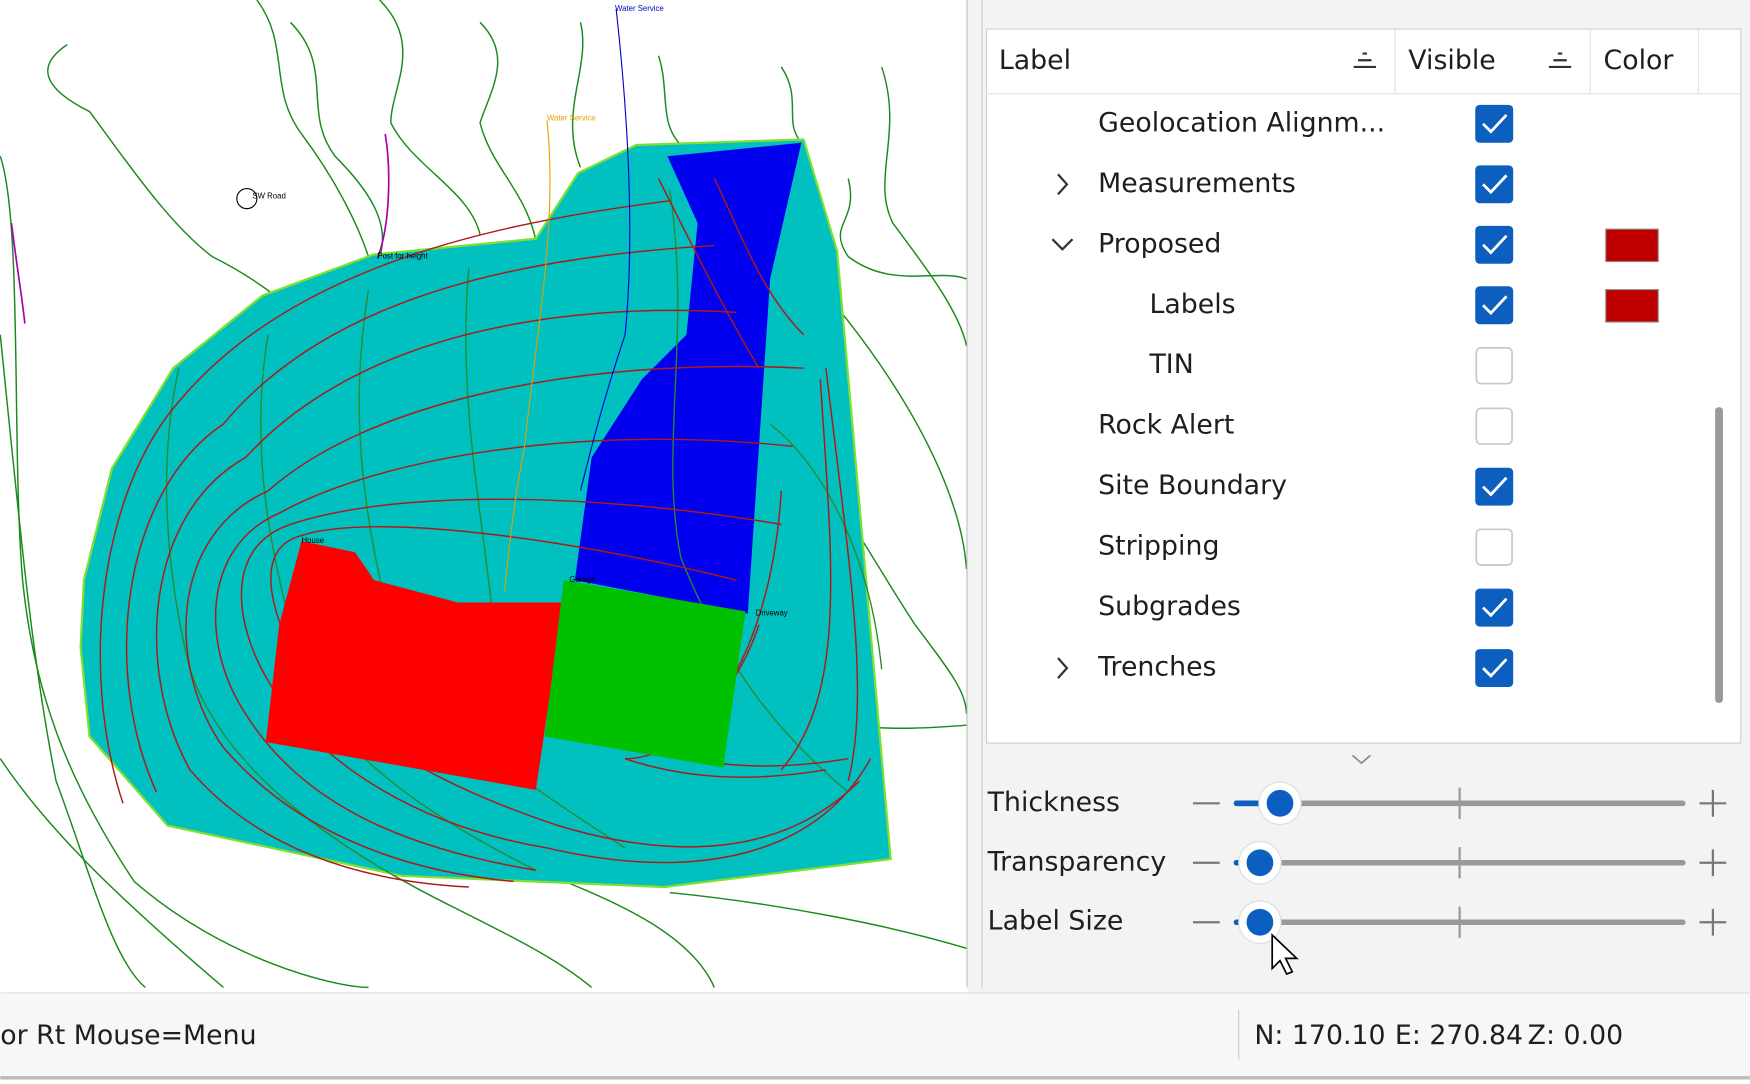 This screenshot has width=1750, height=1084. Describe the element at coordinates (1056, 921) in the screenshot. I see `slider-label: Label Size` at that location.